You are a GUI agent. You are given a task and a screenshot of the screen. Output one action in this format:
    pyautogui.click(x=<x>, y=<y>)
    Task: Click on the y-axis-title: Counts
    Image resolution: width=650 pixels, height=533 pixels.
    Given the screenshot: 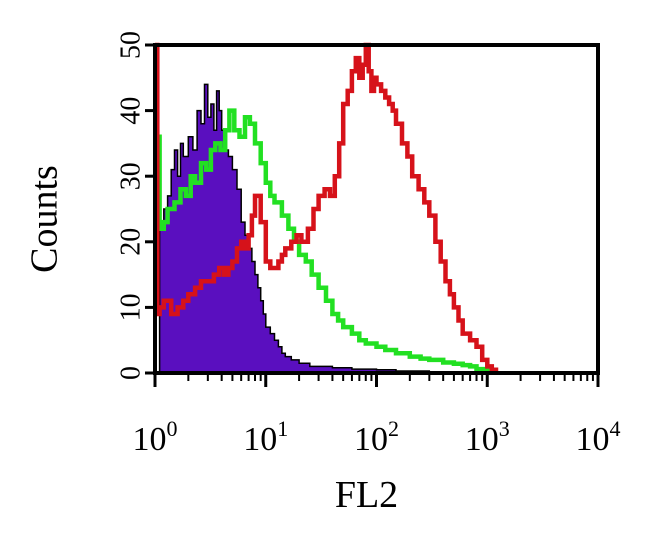 What is the action you would take?
    pyautogui.click(x=45, y=219)
    